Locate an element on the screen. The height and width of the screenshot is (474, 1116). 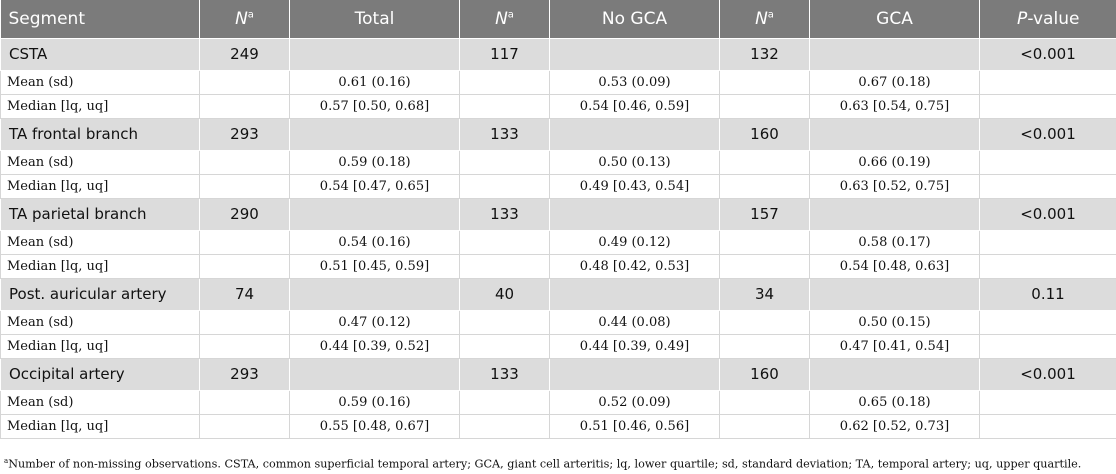
segment-cell-label: Occipital artery is located at coordinates (100, 374).